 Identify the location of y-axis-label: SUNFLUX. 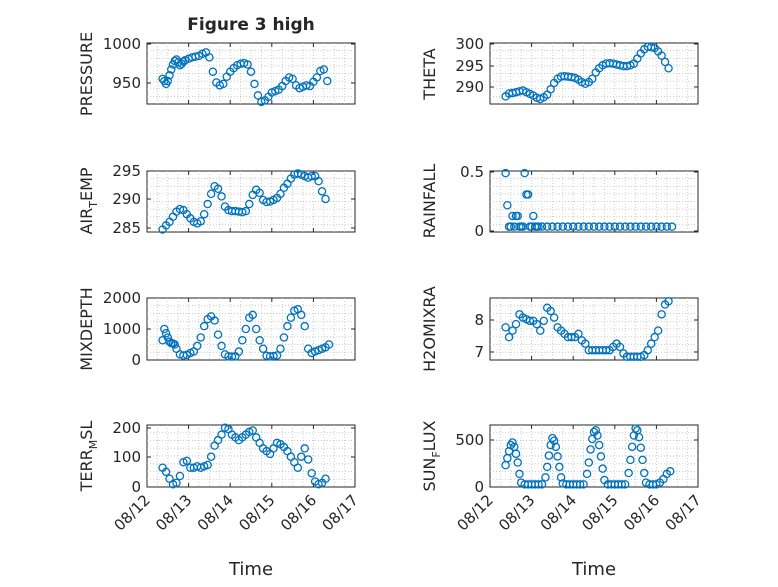
(431, 455).